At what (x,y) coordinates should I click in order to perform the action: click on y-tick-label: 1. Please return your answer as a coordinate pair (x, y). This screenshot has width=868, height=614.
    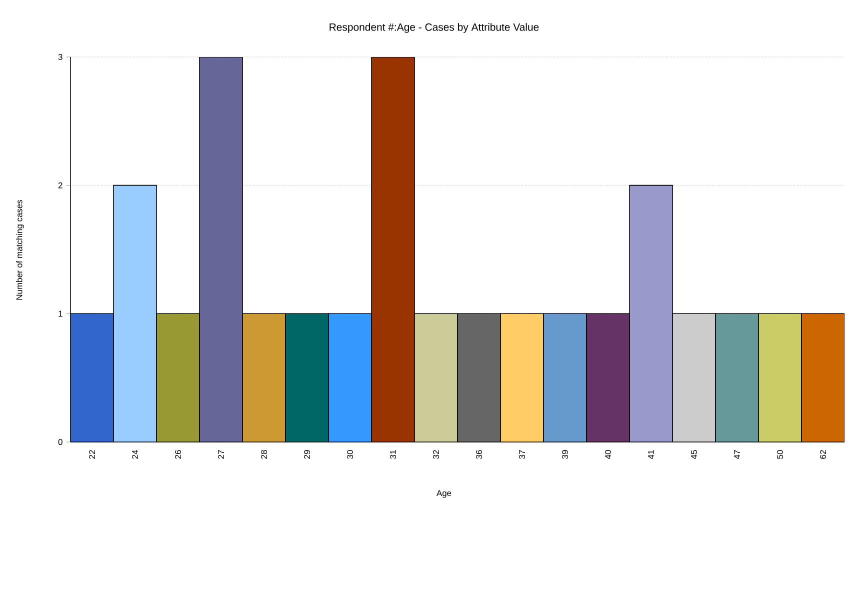
    Looking at the image, I should click on (60, 313).